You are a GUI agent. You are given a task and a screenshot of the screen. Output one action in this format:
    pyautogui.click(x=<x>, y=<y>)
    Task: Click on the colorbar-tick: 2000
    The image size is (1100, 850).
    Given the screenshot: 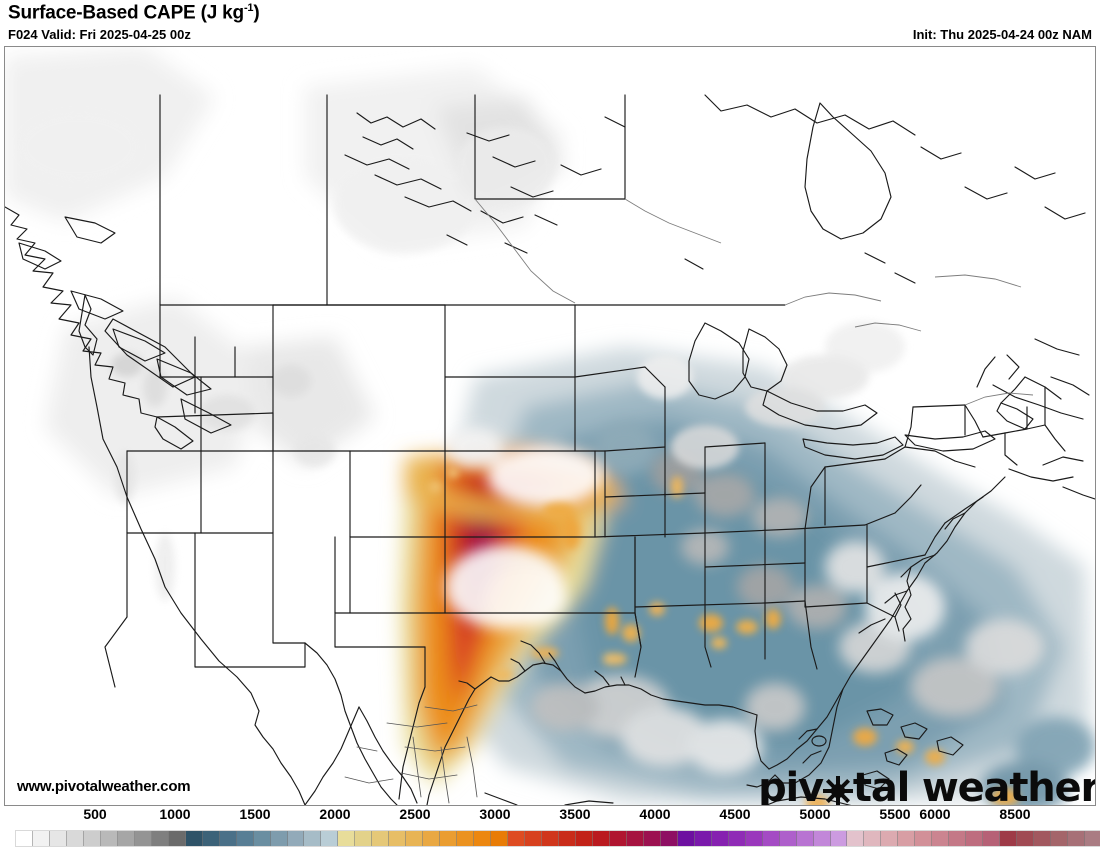 What is the action you would take?
    pyautogui.click(x=335, y=814)
    